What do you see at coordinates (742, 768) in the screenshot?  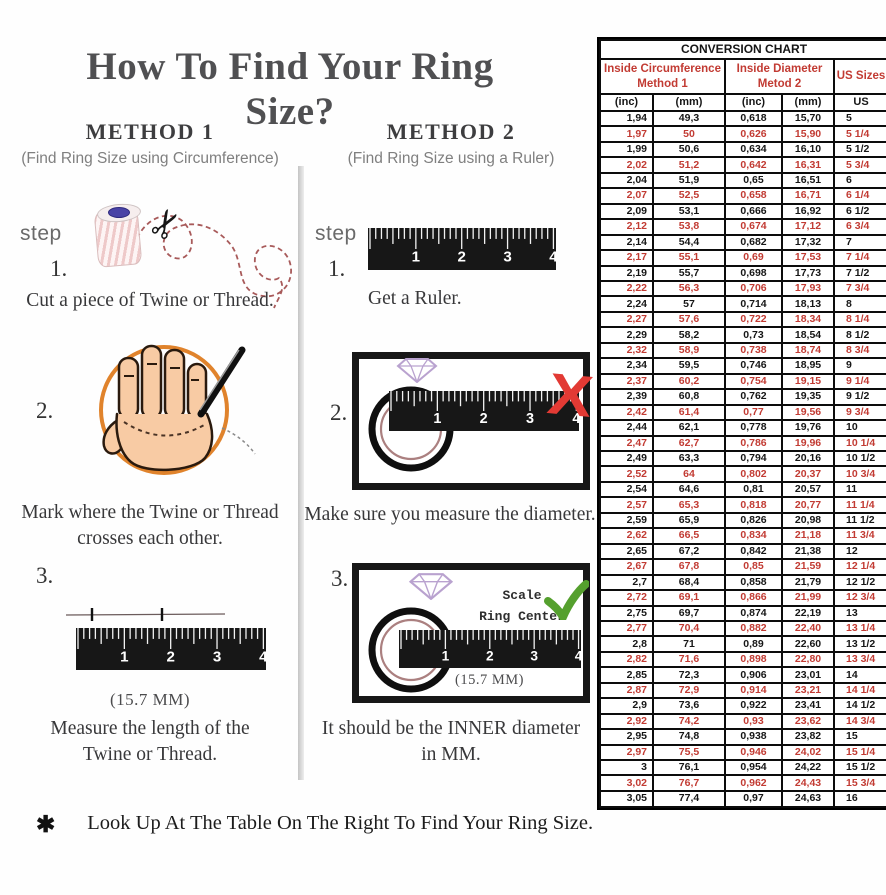 I see `table-row: 3 76,1 0,954 24,22 15 1/2` at bounding box center [742, 768].